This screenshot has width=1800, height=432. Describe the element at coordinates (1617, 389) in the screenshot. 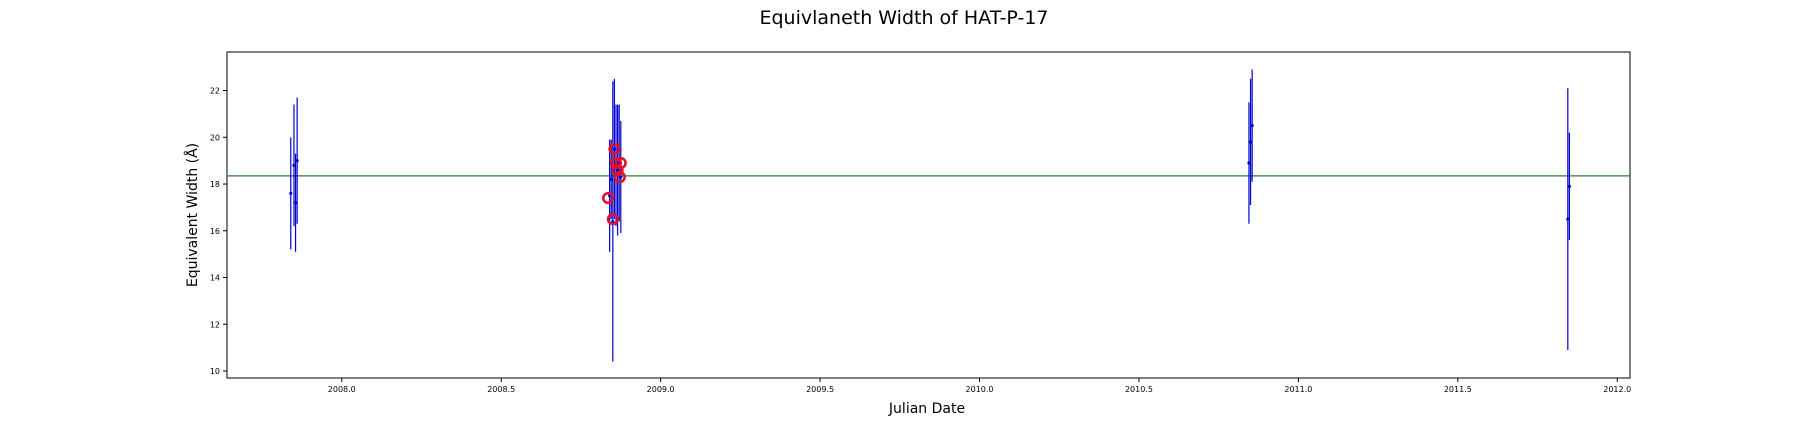

I see `x-tick-label: 2012.0` at that location.